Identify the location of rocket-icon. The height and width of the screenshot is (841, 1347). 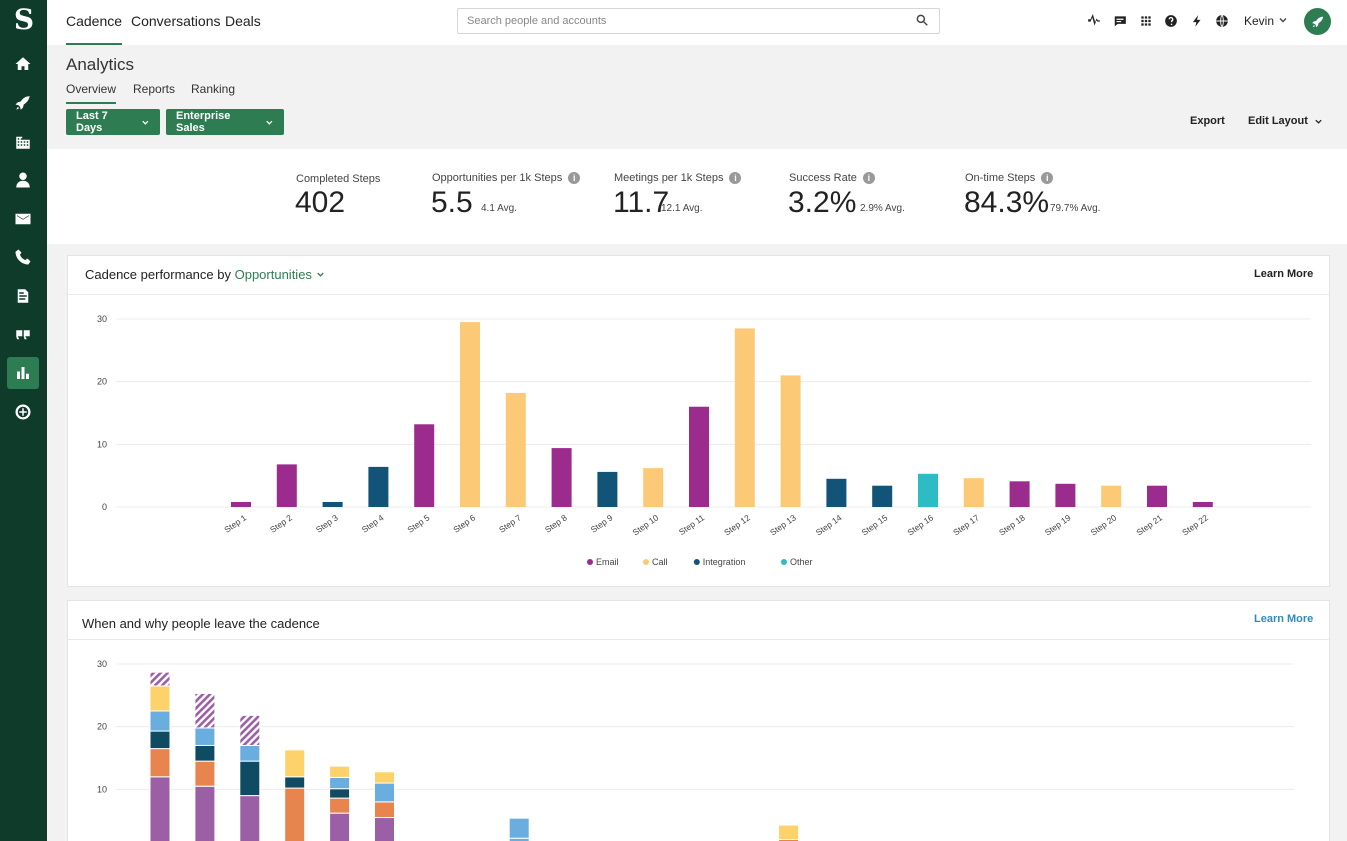
(23, 103).